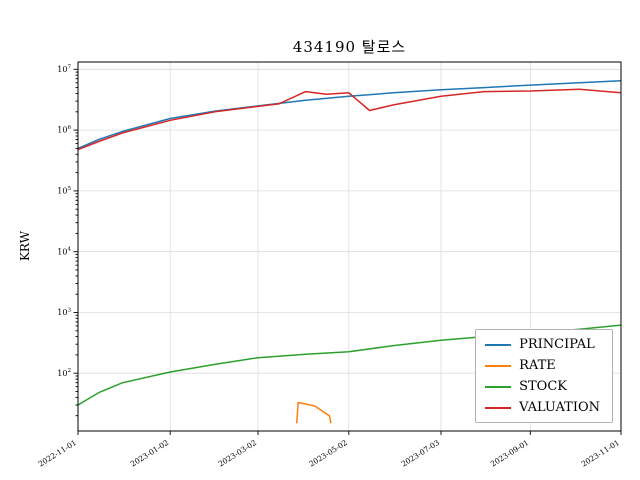  I want to click on svg-text: 105, so click(64, 191).